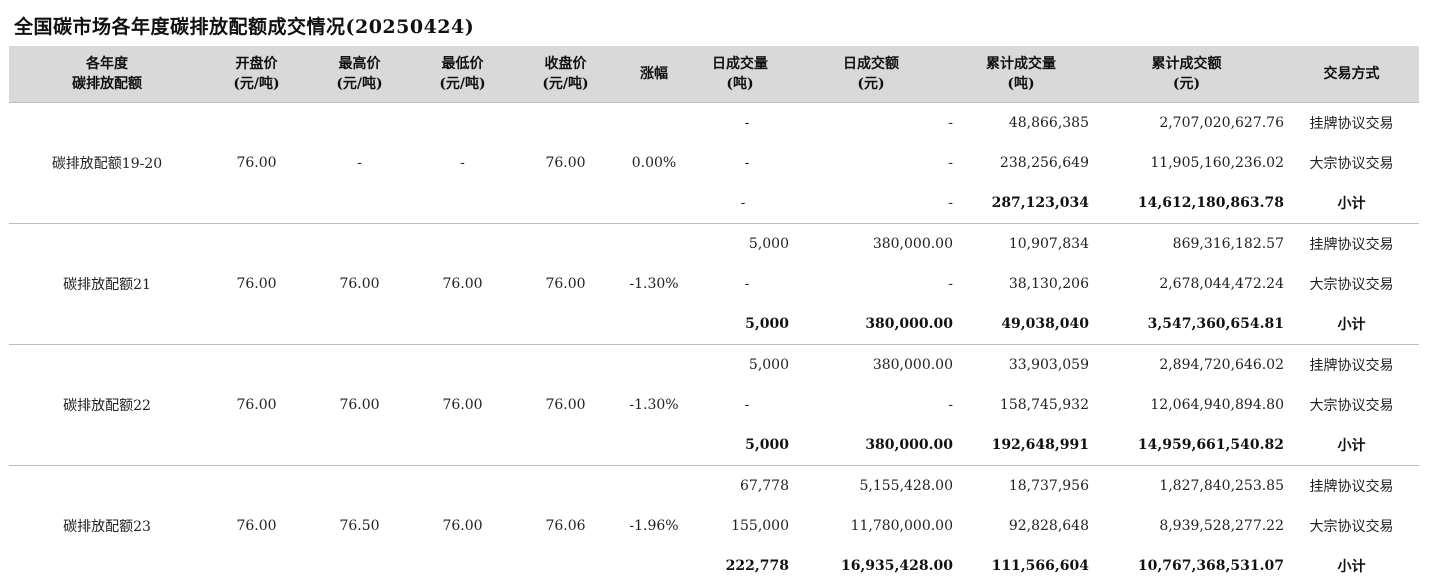  Describe the element at coordinates (359, 162) in the screenshot. I see `high-price: -` at that location.